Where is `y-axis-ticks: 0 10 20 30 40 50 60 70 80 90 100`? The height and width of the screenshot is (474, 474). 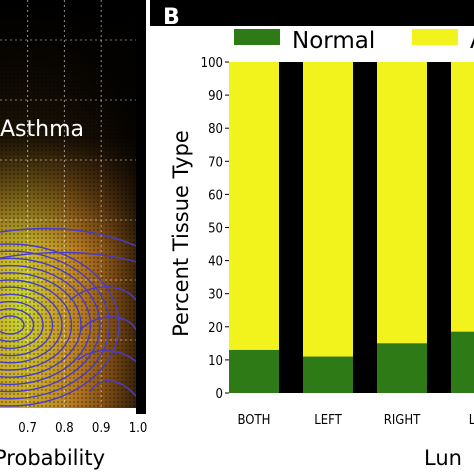
y-axis-ticks: 0 10 20 30 40 50 60 70 80 90 100 is located at coordinates (215, 229).